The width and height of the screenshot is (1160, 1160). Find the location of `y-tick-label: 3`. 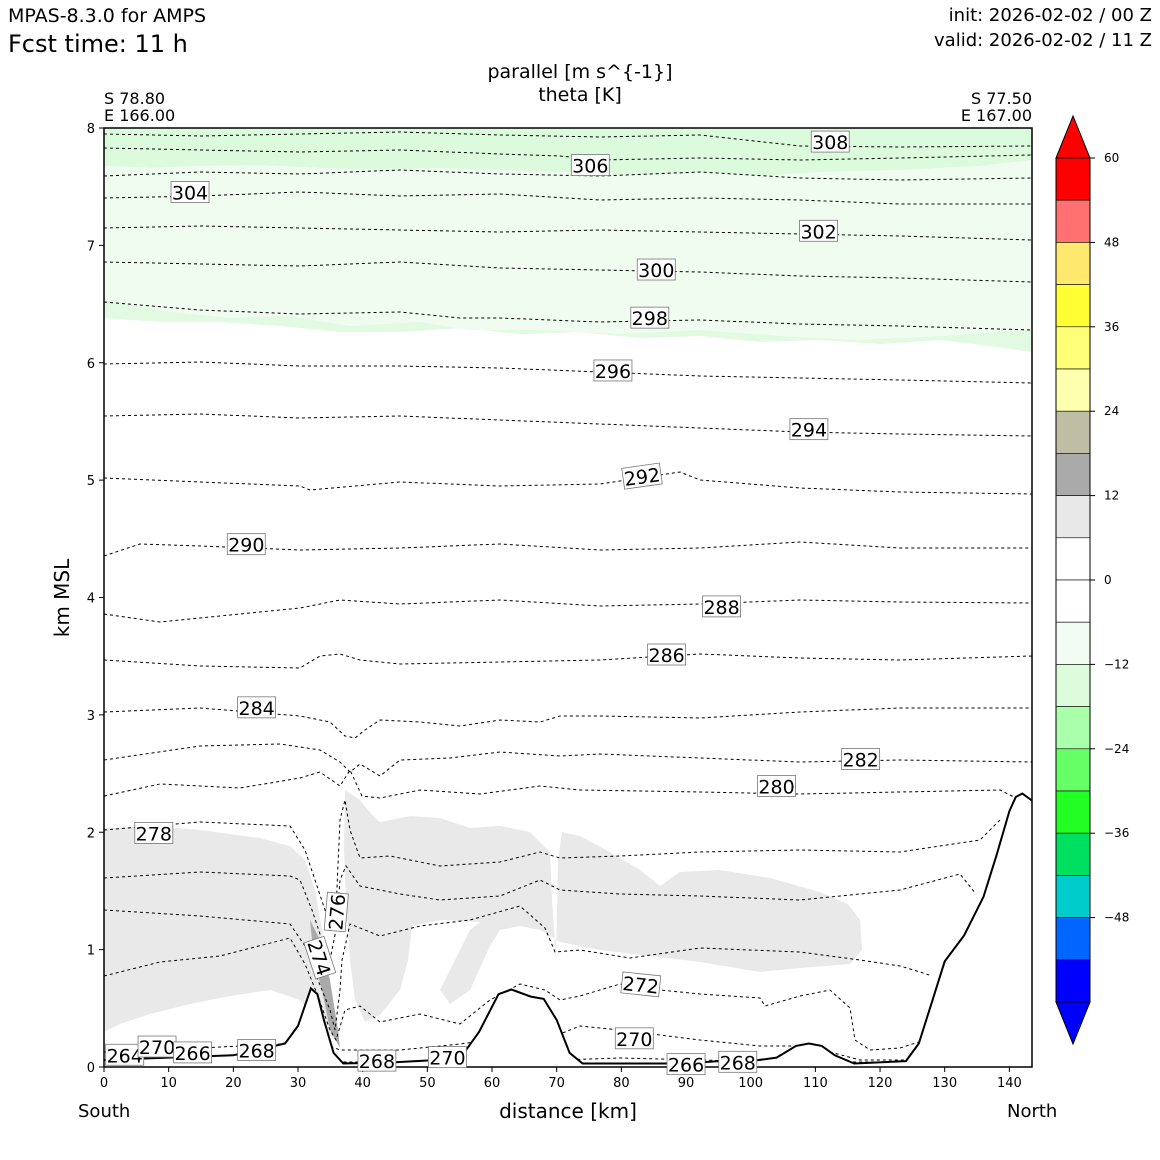

y-tick-label: 3 is located at coordinates (91, 716).